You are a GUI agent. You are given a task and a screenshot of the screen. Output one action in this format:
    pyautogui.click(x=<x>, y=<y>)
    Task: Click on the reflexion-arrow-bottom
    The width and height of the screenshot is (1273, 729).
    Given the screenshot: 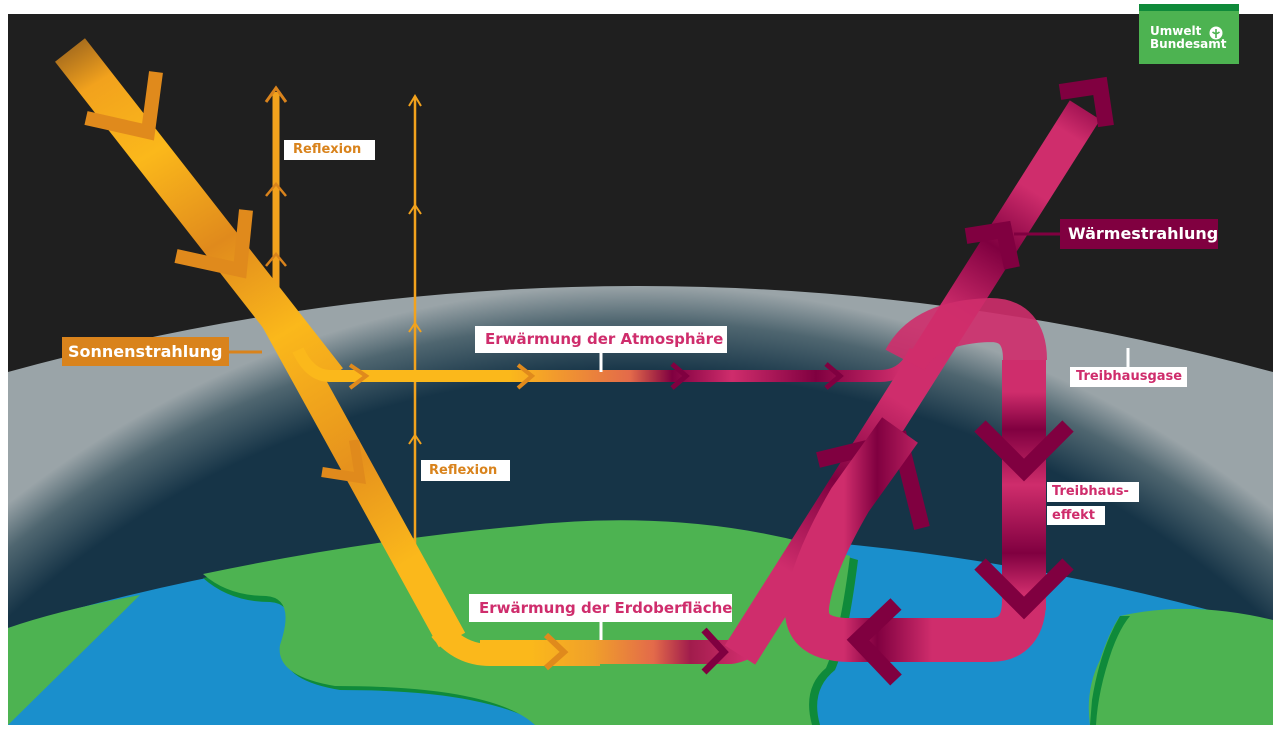 What is the action you would take?
    pyautogui.click(x=415, y=324)
    